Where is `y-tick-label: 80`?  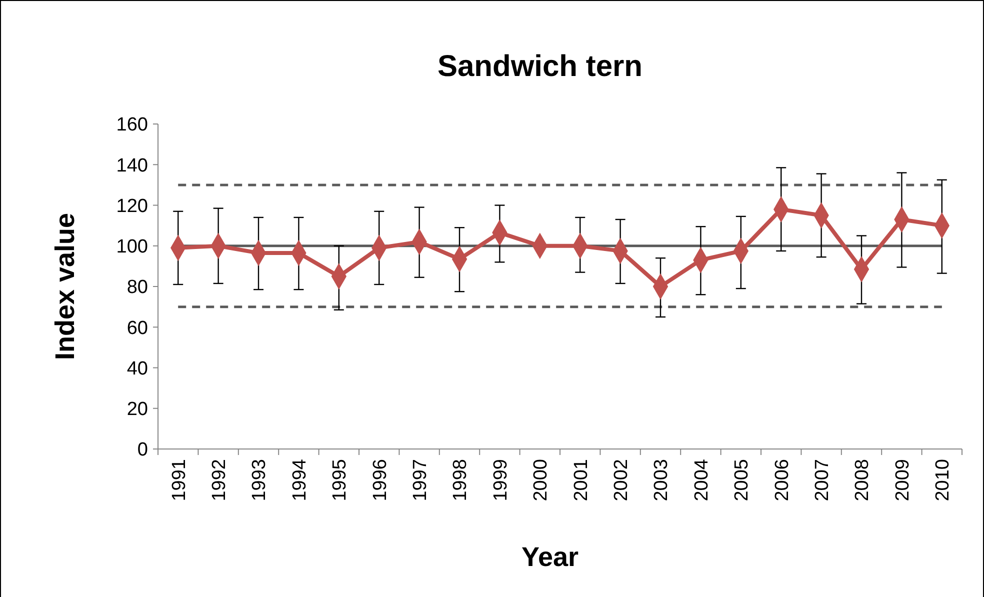
y-tick-label: 80 is located at coordinates (137, 287).